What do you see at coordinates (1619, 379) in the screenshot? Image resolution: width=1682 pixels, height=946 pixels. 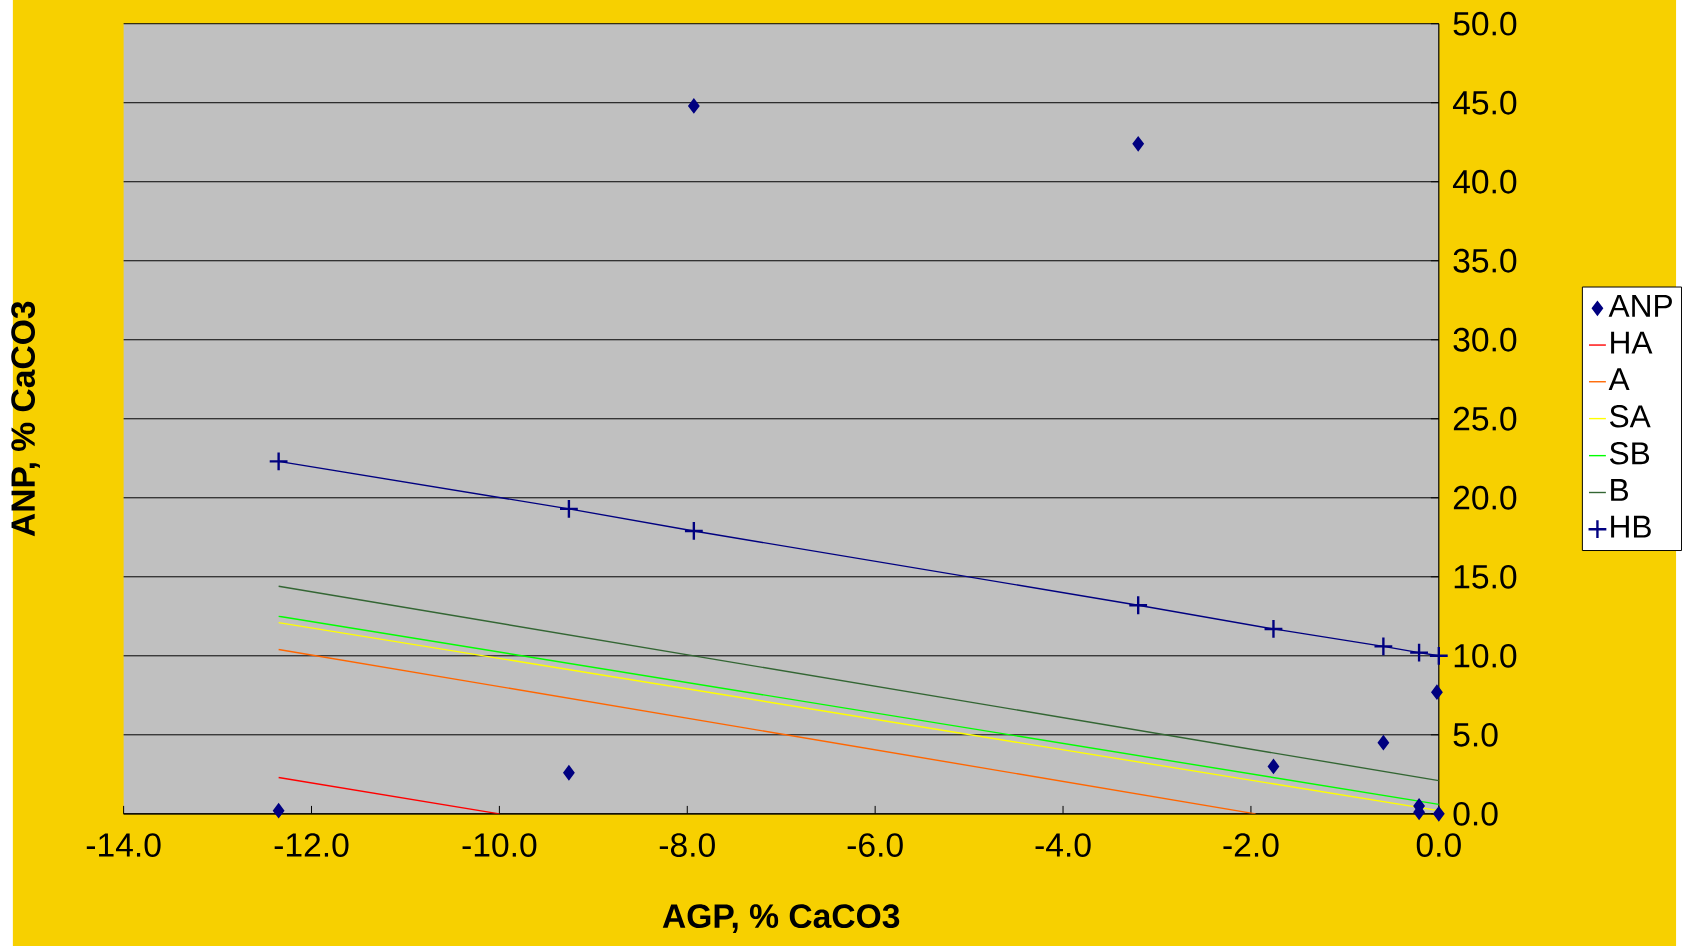 I see `legend-label: A` at bounding box center [1619, 379].